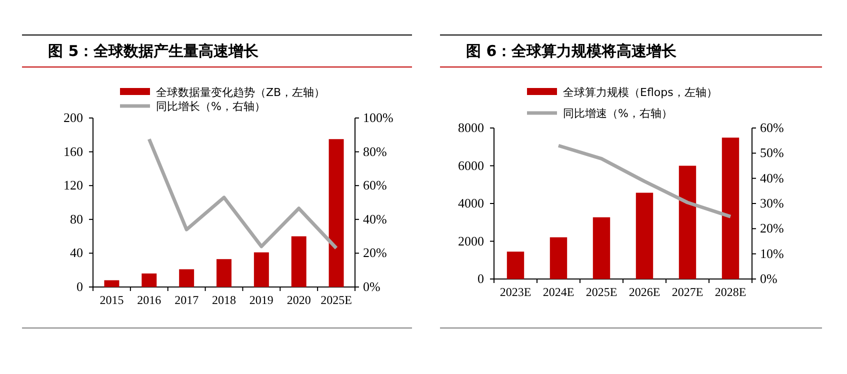 The height and width of the screenshot is (374, 847). Describe the element at coordinates (471, 203) in the screenshot. I see `y-tick-label: 4000` at that location.